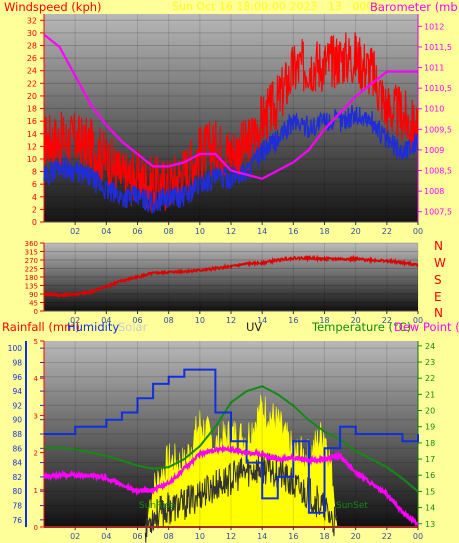 The image size is (459, 543). What do you see at coordinates (430, 491) in the screenshot?
I see `temperature-tick-label: 15` at bounding box center [430, 491].